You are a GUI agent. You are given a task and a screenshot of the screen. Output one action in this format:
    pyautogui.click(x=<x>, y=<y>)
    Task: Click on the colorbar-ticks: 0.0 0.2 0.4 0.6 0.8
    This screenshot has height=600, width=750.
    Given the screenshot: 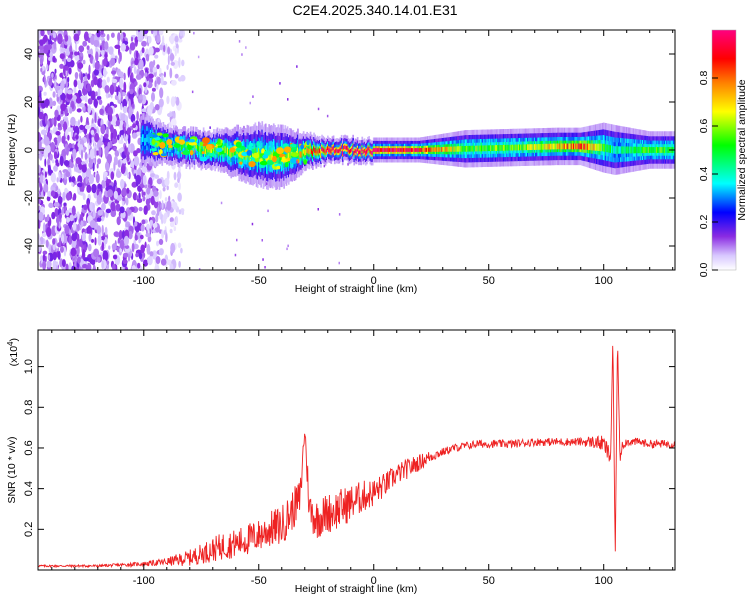 What is the action you would take?
    pyautogui.click(x=708, y=174)
    